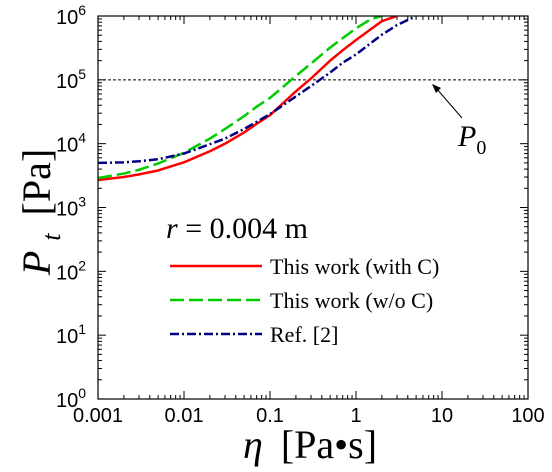 This screenshot has width=552, height=472. I want to click on x-tick-label: 10, so click(442, 416).